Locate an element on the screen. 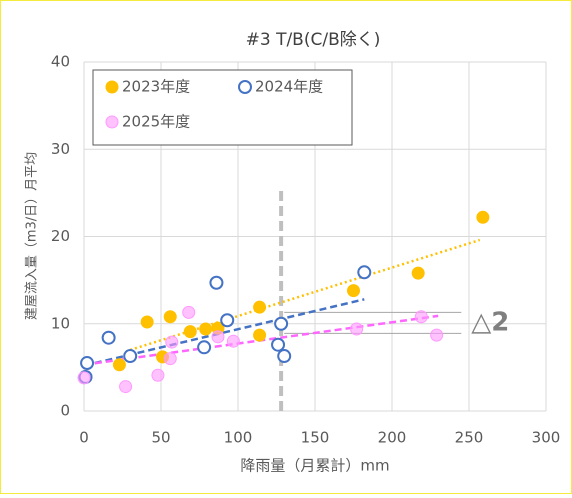 The image size is (572, 498). y-tick-label: 10 is located at coordinates (60, 323).